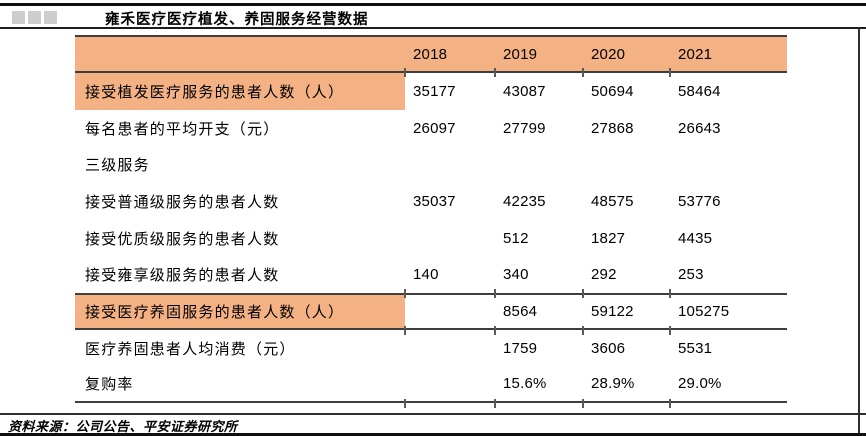  I want to click on row-label: 每名患者的平均开支（元）, so click(182, 129).